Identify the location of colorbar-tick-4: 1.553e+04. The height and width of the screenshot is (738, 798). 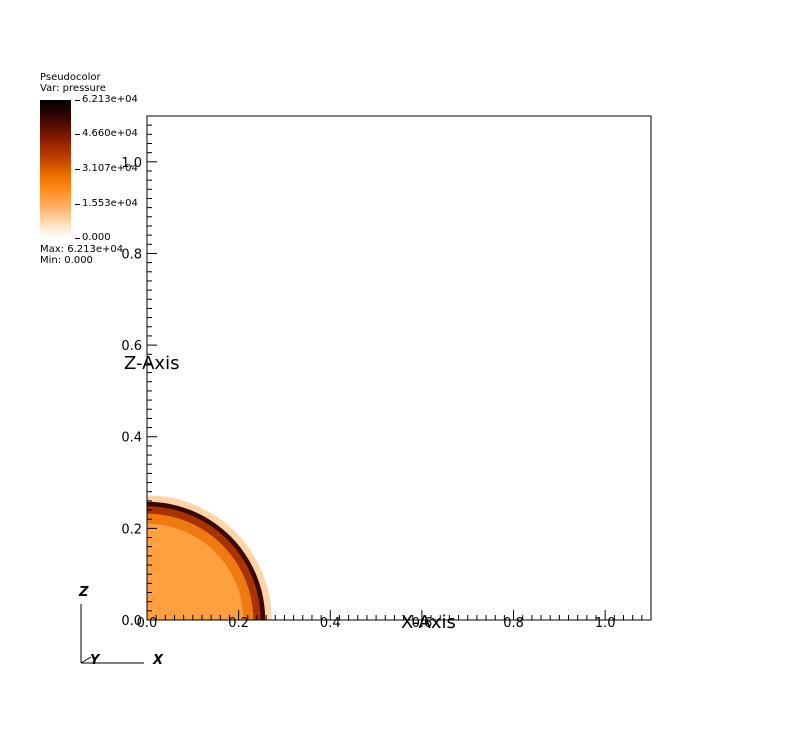
(106, 203).